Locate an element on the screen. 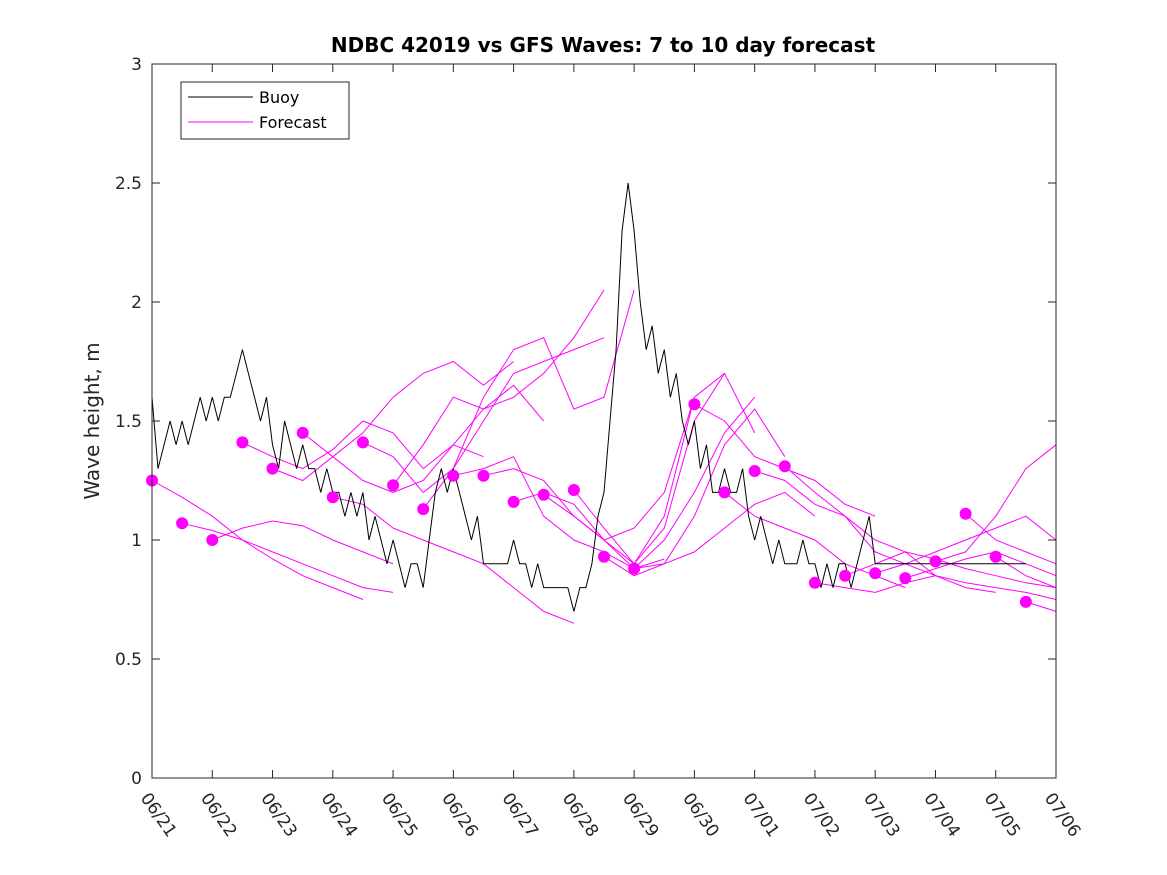 The image size is (1167, 875). legend-label-buoy: Buoy is located at coordinates (279, 97).